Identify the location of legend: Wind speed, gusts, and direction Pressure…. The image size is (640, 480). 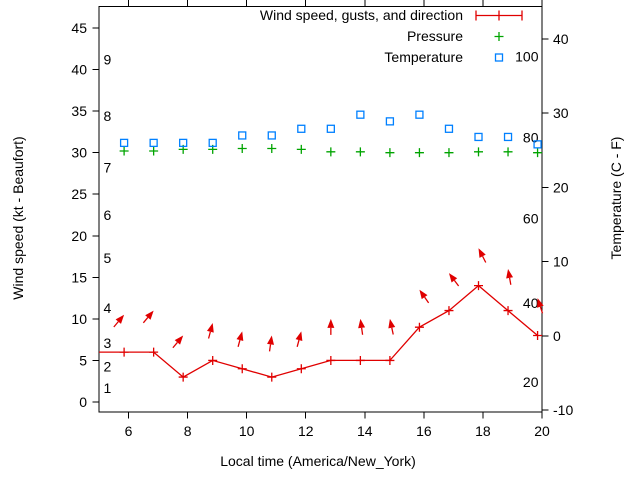
(391, 36).